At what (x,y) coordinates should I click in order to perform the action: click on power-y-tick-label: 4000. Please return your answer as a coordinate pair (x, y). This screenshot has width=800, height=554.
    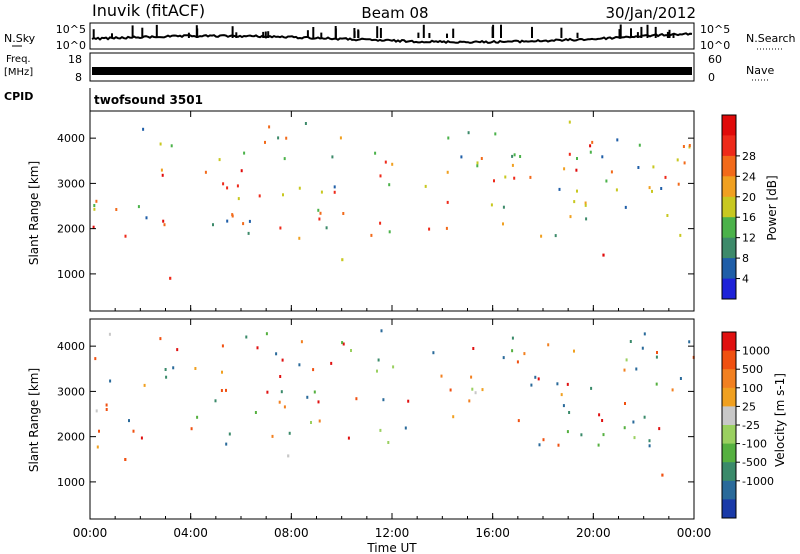
    Looking at the image, I should click on (71, 138).